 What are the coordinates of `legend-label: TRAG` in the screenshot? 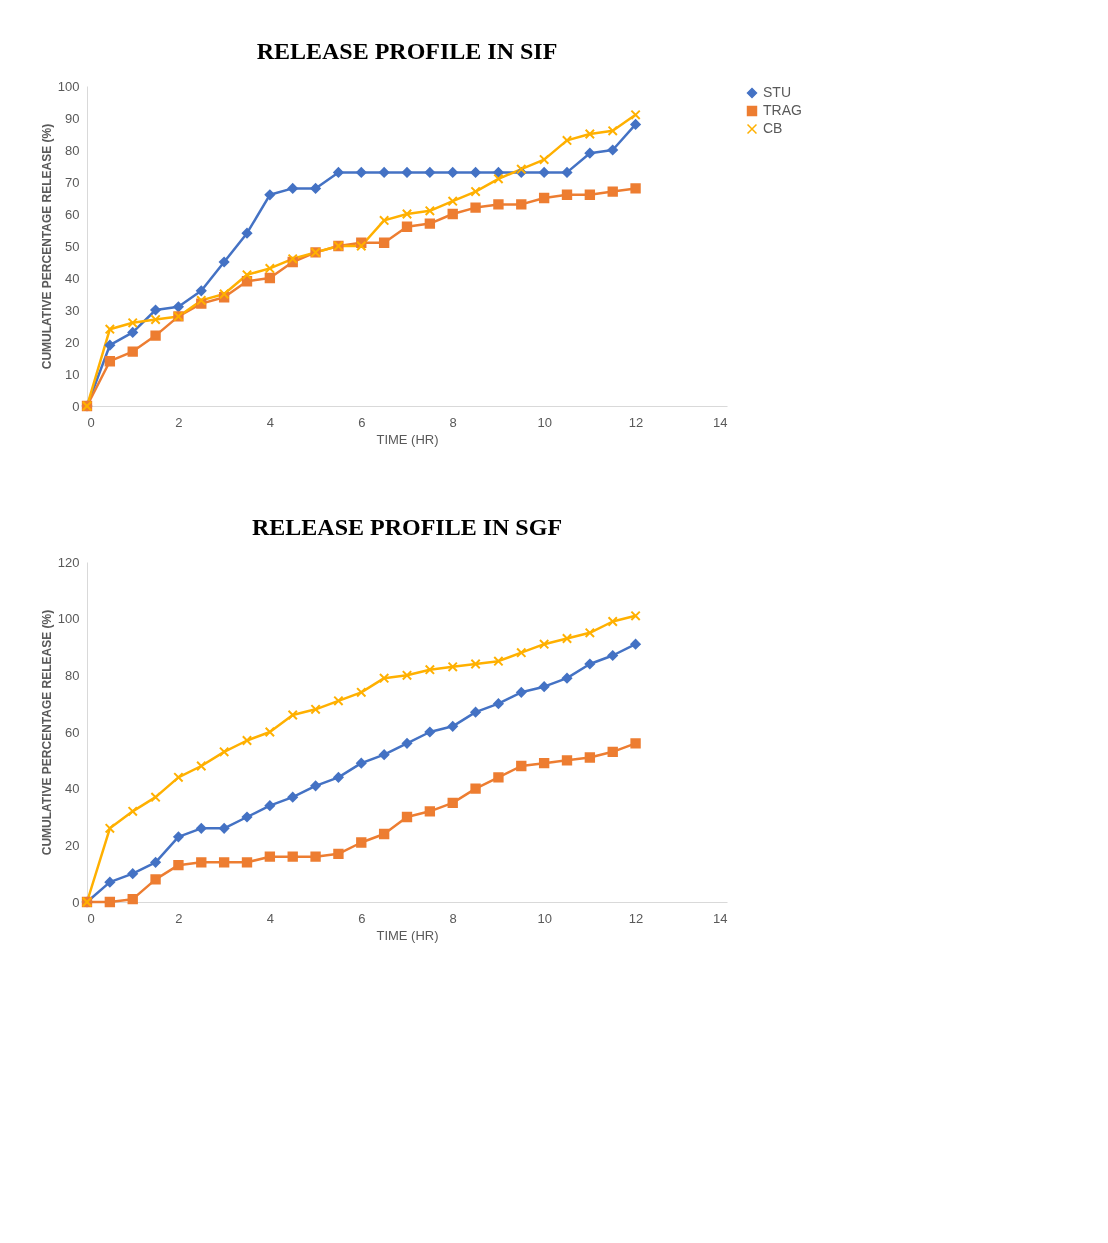 It's located at (782, 110).